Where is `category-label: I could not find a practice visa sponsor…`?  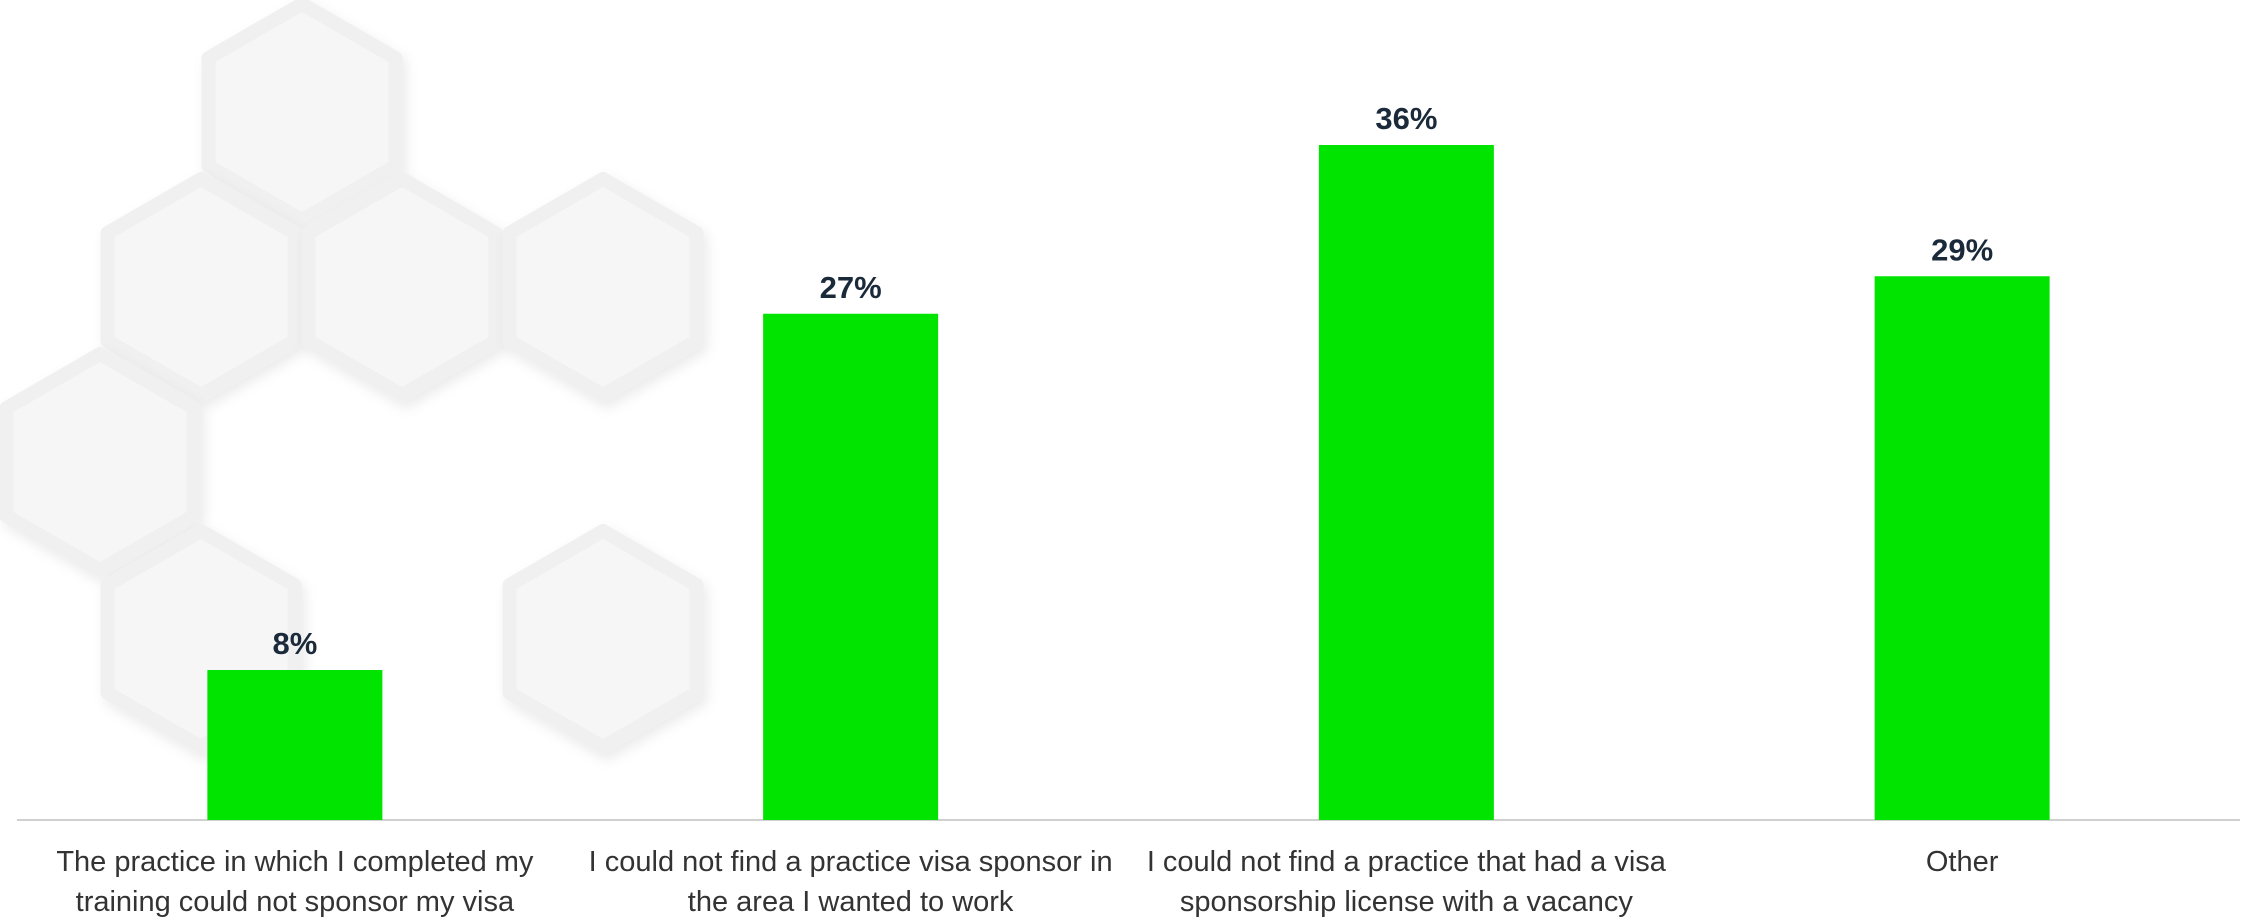 category-label: I could not find a practice visa sponsor… is located at coordinates (850, 882).